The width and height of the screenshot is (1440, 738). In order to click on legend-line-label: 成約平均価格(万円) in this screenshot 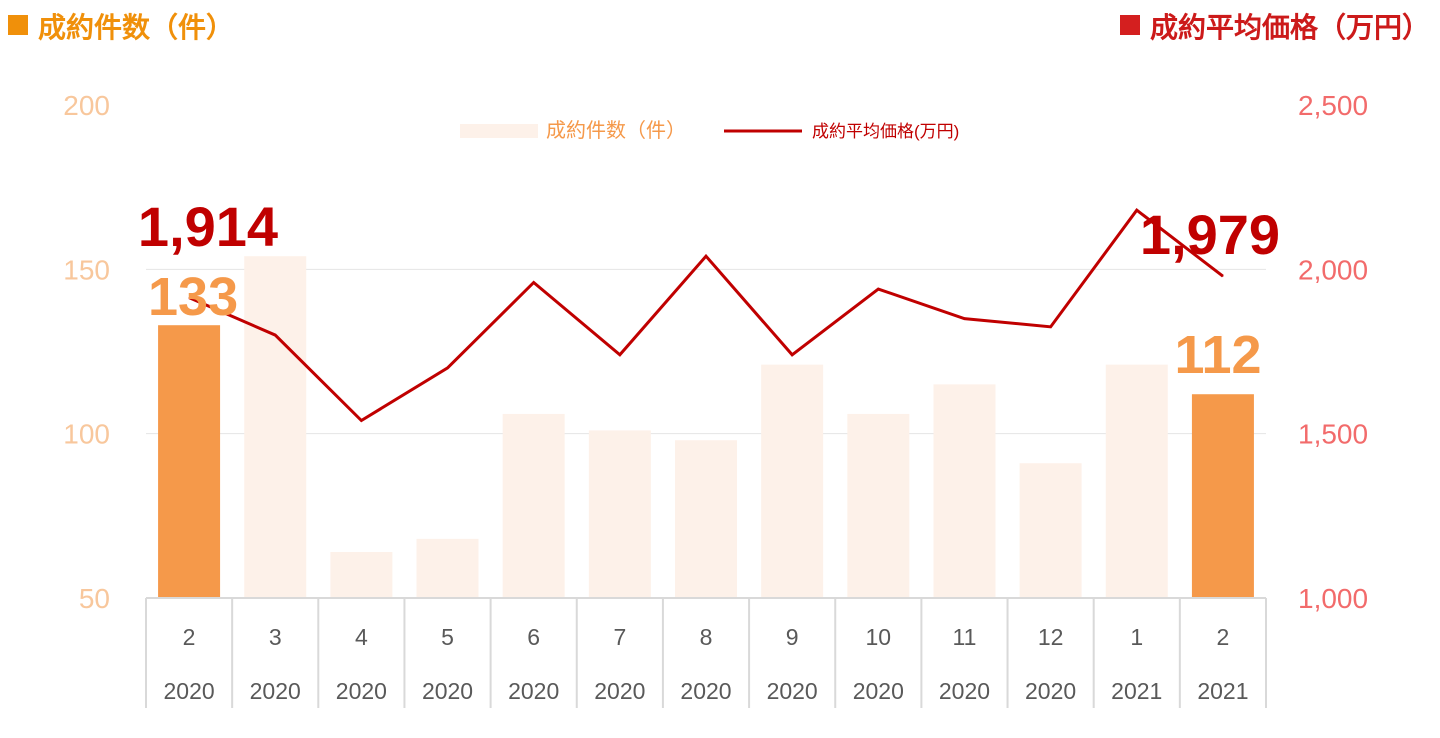, I will do `click(885, 131)`.